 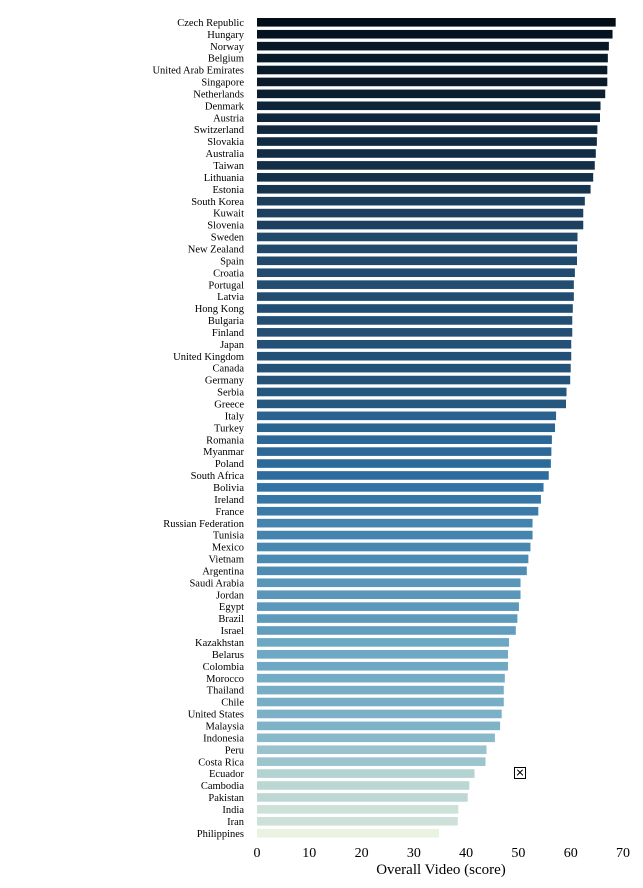 What do you see at coordinates (219, 130) in the screenshot?
I see `category-label: Switzerland` at bounding box center [219, 130].